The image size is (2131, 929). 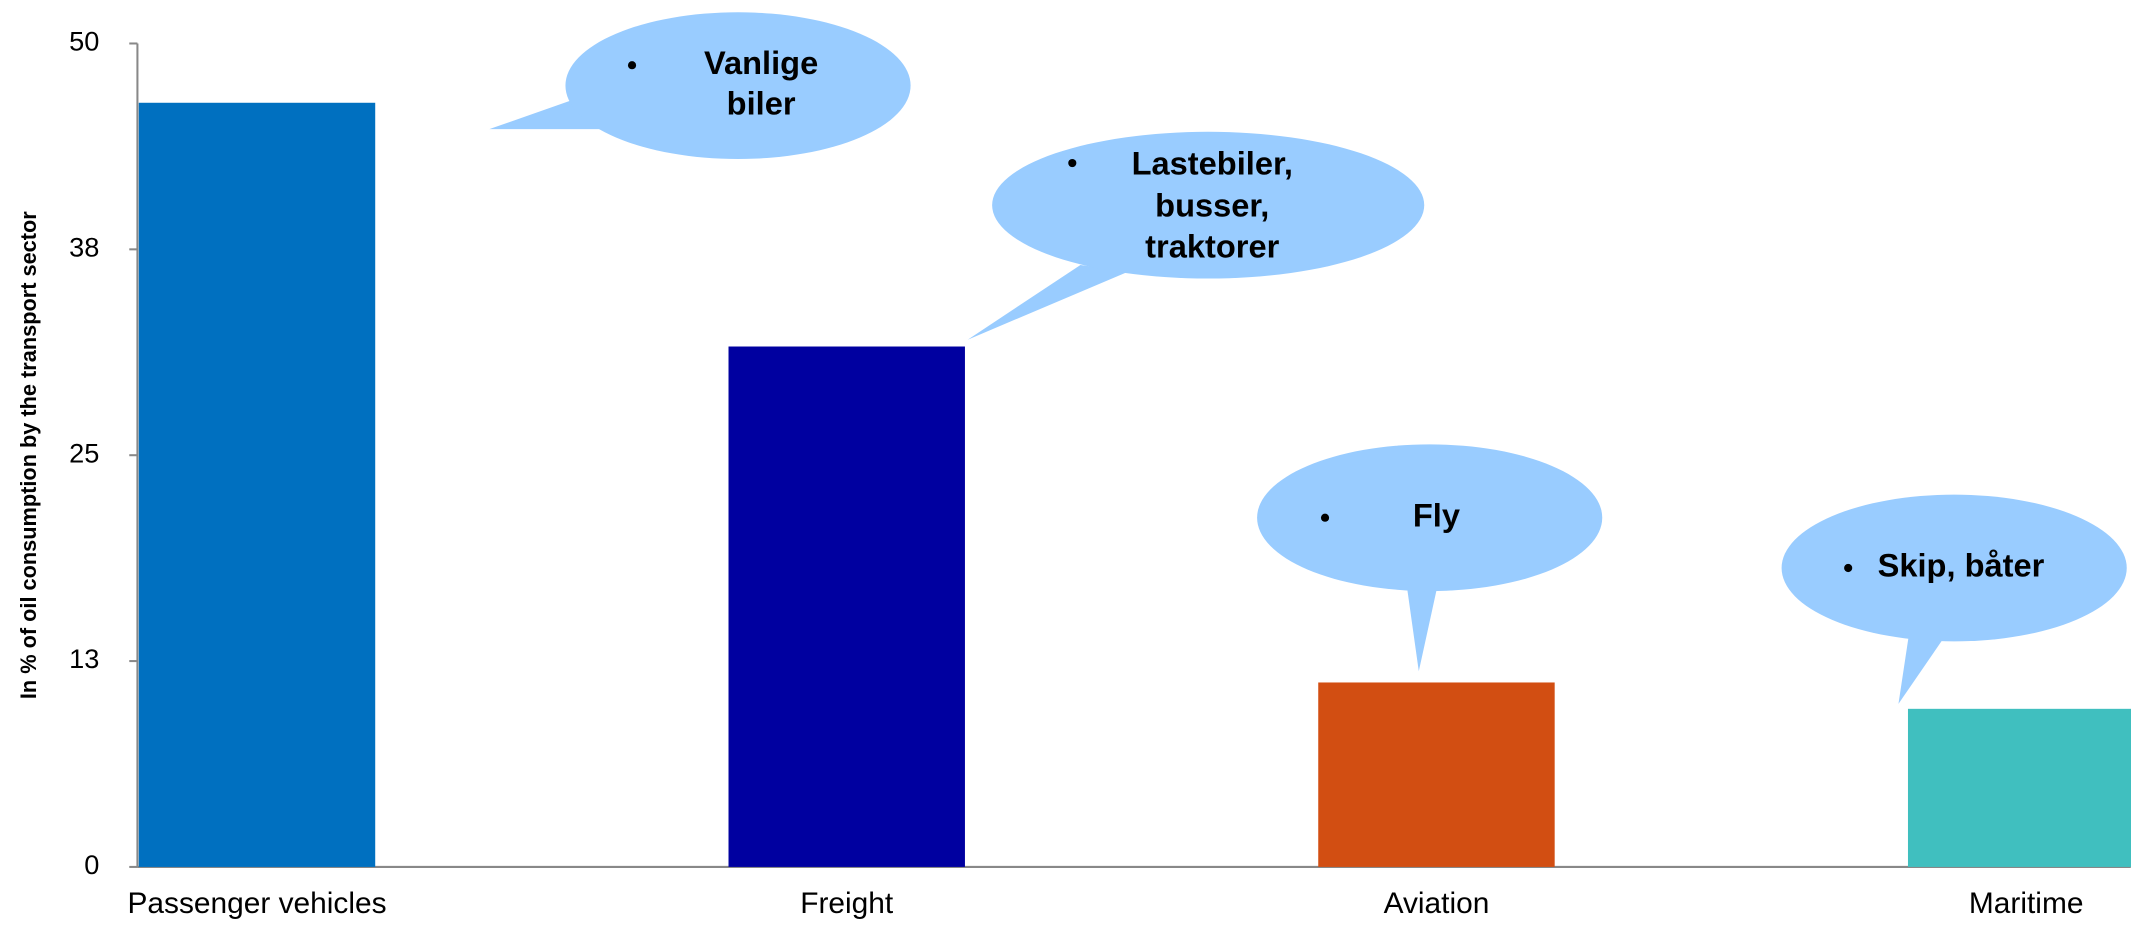 What do you see at coordinates (84, 452) in the screenshot?
I see `y-tick-label: 25` at bounding box center [84, 452].